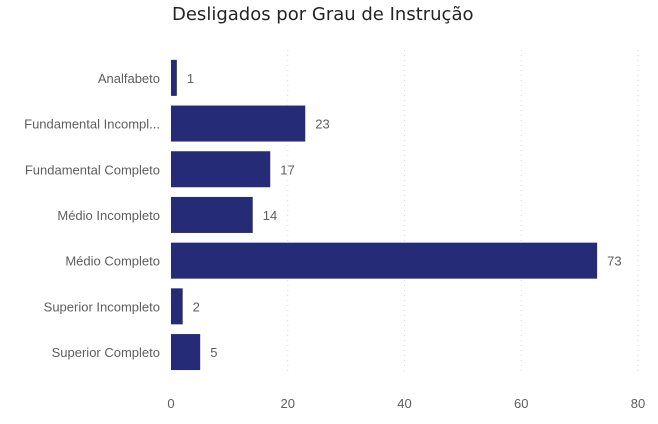  Describe the element at coordinates (614, 261) in the screenshot. I see `data-label: 73` at that location.